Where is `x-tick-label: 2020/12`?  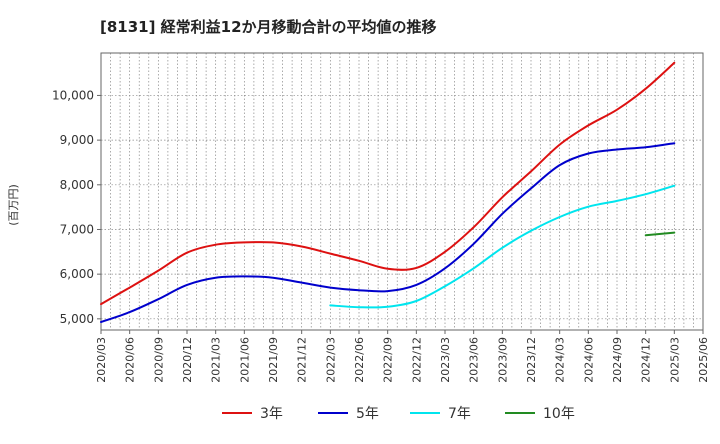 x-tick-label: 2020/12 is located at coordinates (187, 360).